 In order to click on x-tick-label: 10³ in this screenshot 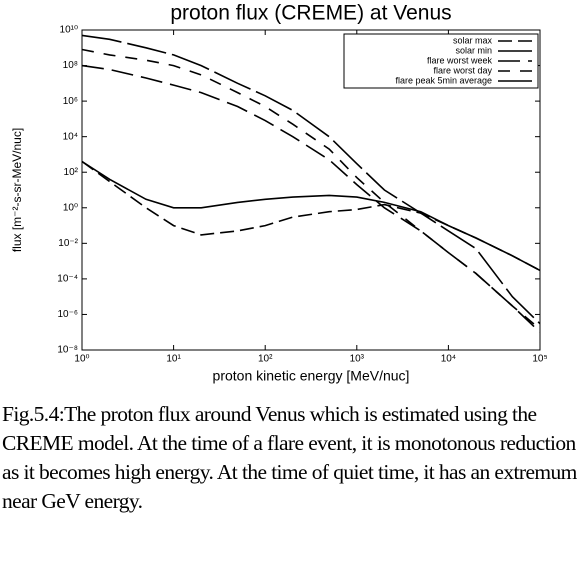, I will do `click(357, 359)`.